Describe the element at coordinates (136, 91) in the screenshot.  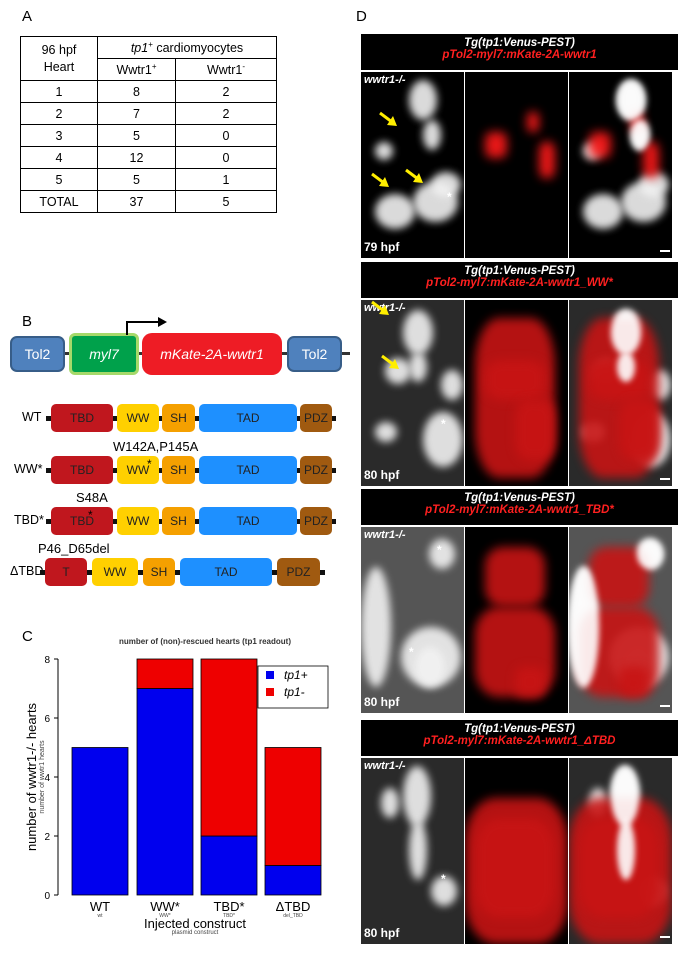
I see `table-cell-pos: 8` at that location.